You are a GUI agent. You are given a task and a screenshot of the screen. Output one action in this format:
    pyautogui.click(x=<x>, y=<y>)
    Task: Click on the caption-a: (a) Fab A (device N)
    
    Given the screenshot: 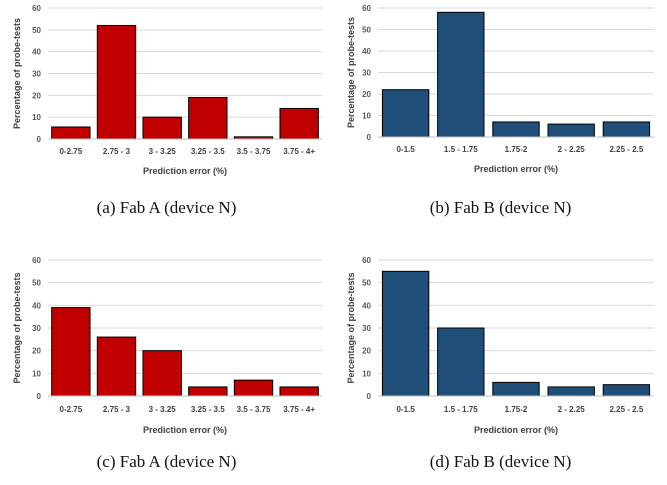 What is the action you would take?
    pyautogui.click(x=166, y=207)
    